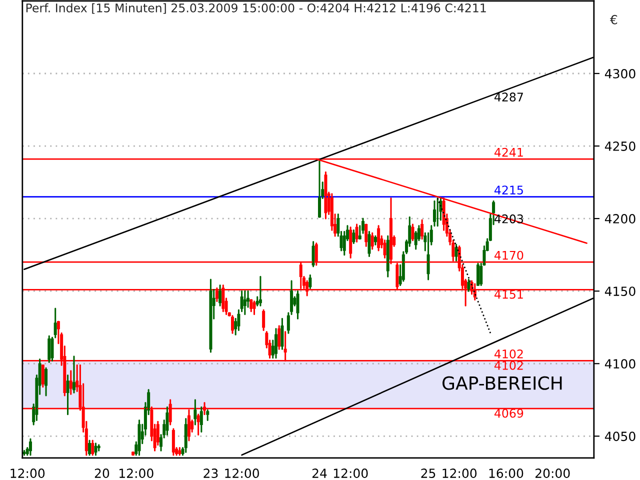  Describe the element at coordinates (508, 190) in the screenshot. I see `ref-line-label: 4215` at that location.